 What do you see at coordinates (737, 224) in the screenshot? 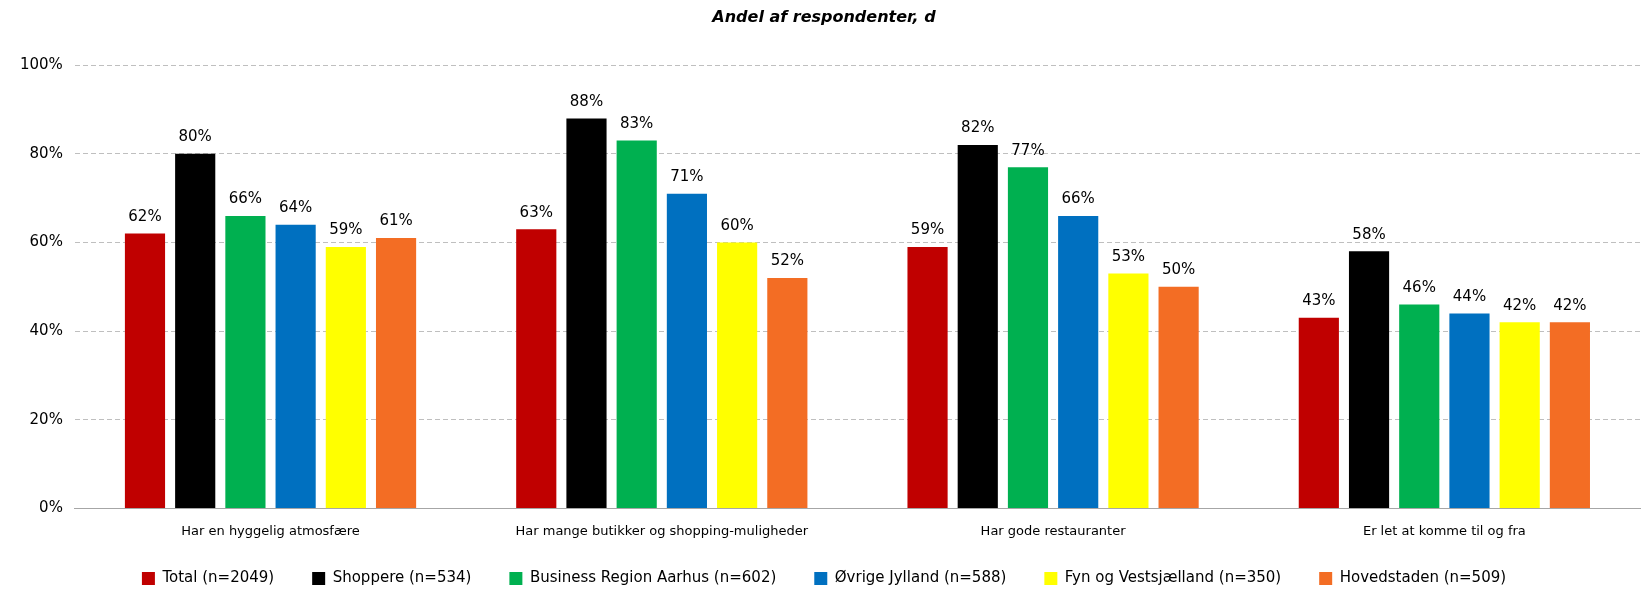
I see `data-label: 60%` at bounding box center [737, 224].